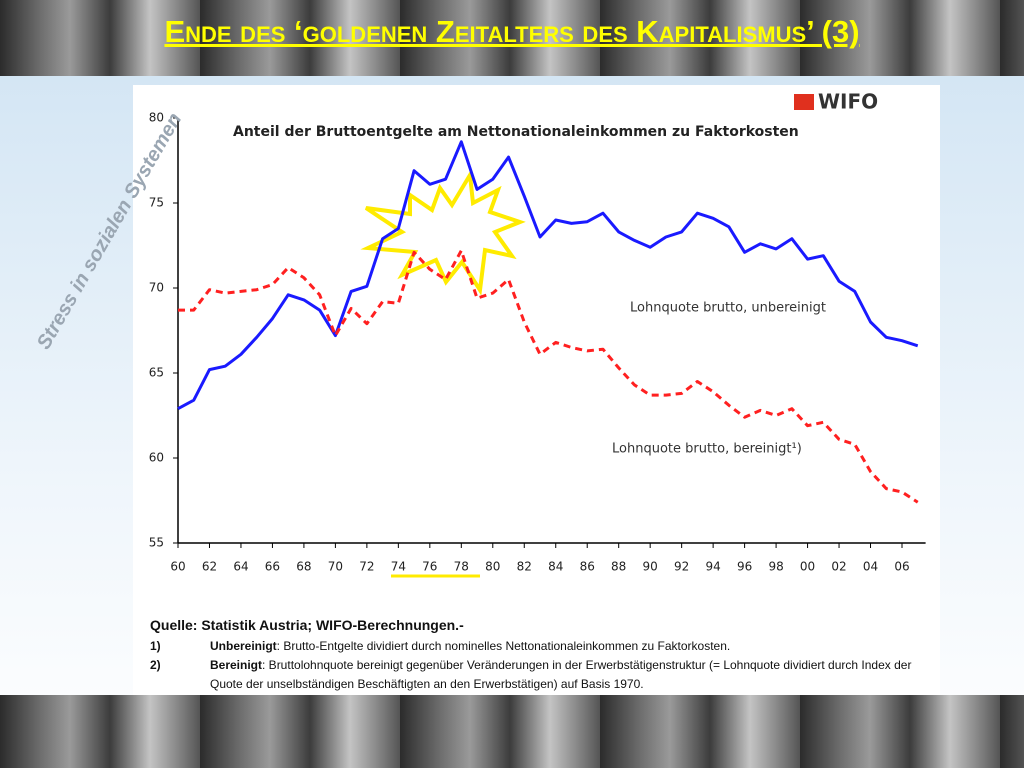  I want to click on y-tick-label: 55, so click(156, 543).